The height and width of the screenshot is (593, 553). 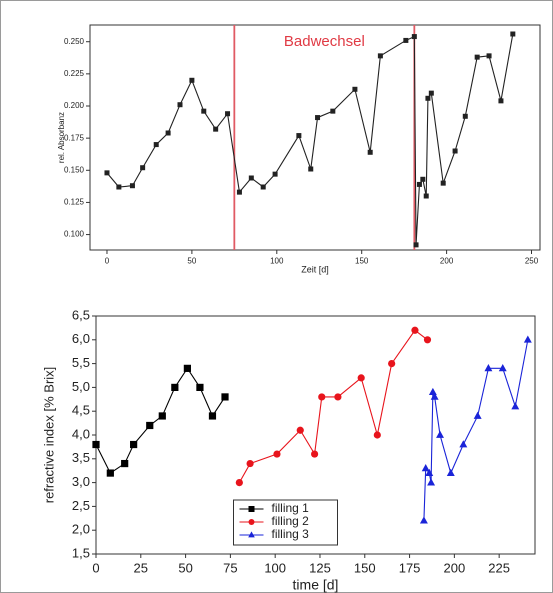 I want to click on x-axis-label: time [d], so click(x=316, y=585).